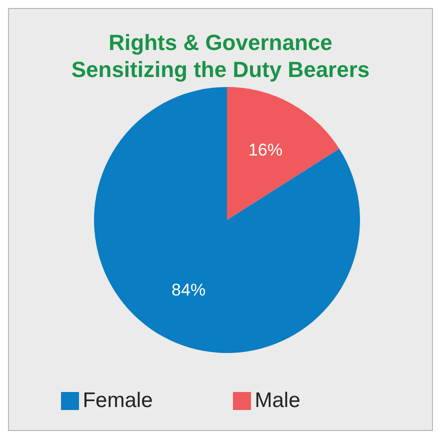 The image size is (441, 439). Describe the element at coordinates (277, 400) in the screenshot. I see `legend-label: Male` at that location.